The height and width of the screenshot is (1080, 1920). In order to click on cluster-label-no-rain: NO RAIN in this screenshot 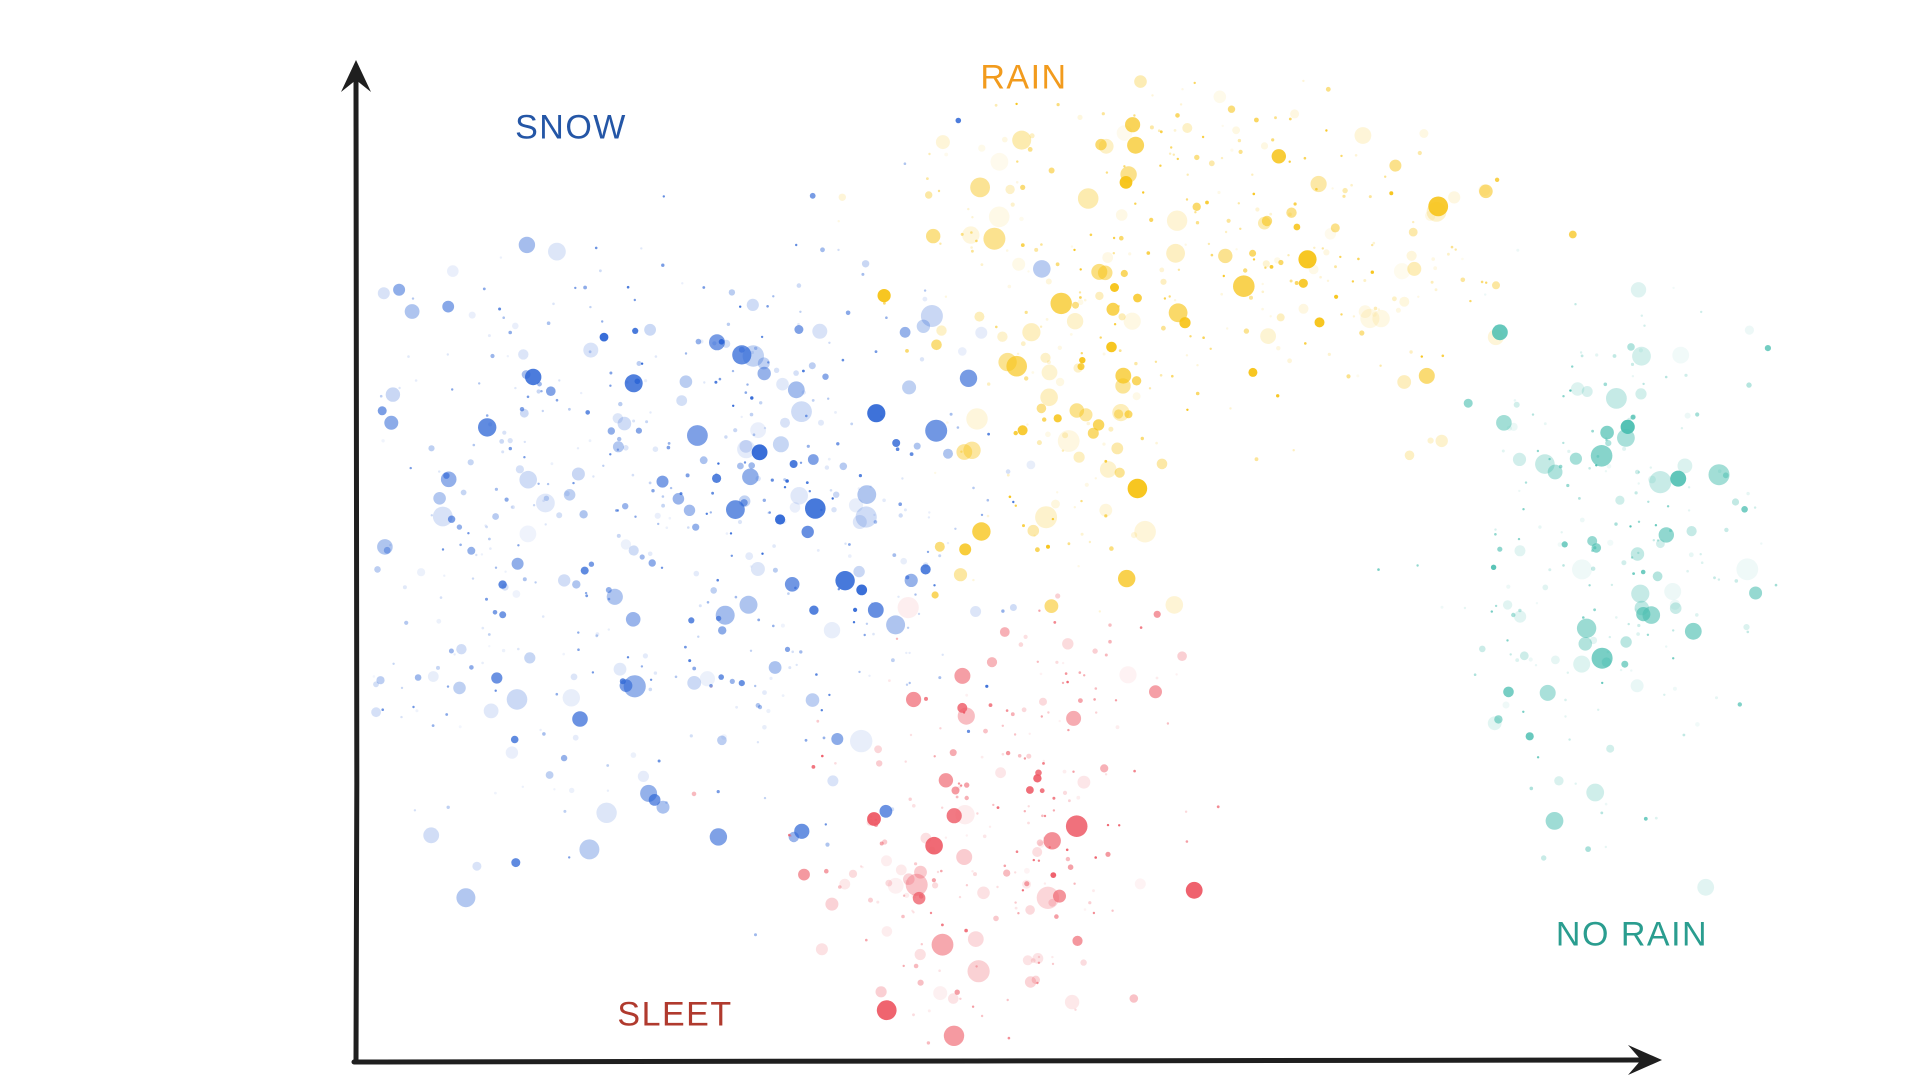, I will do `click(1632, 934)`.